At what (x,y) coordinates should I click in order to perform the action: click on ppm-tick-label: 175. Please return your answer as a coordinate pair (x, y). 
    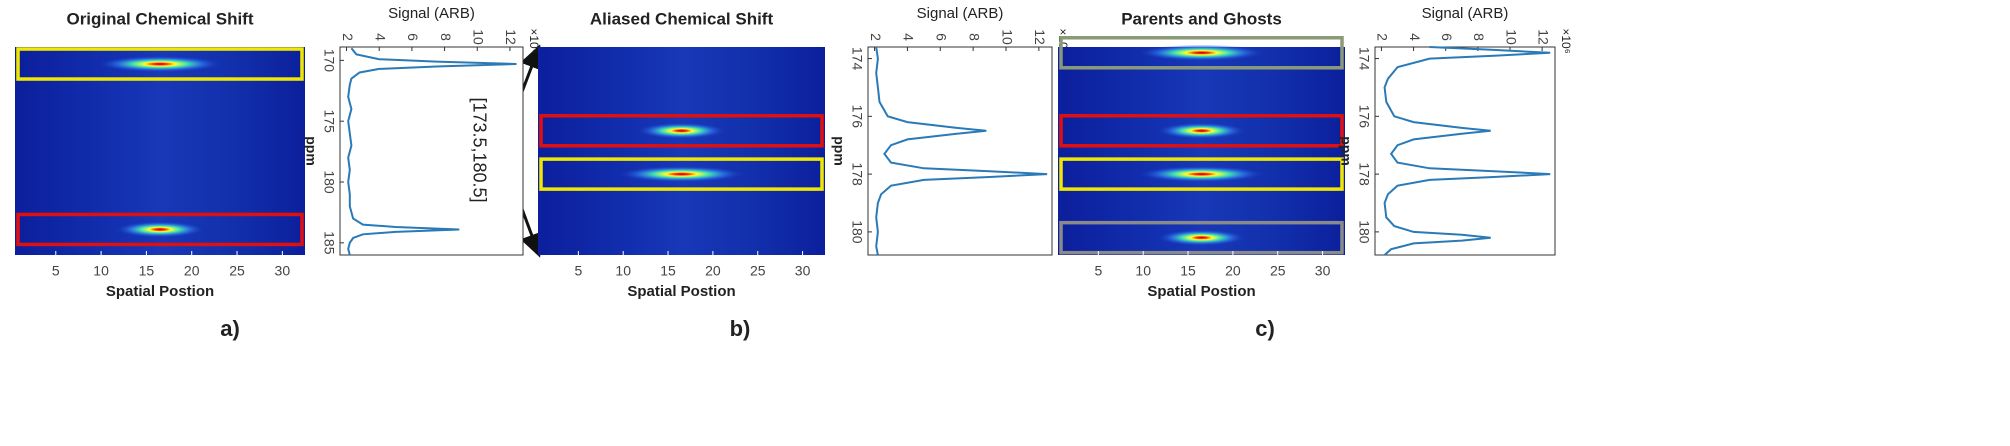
    Looking at the image, I should click on (329, 122).